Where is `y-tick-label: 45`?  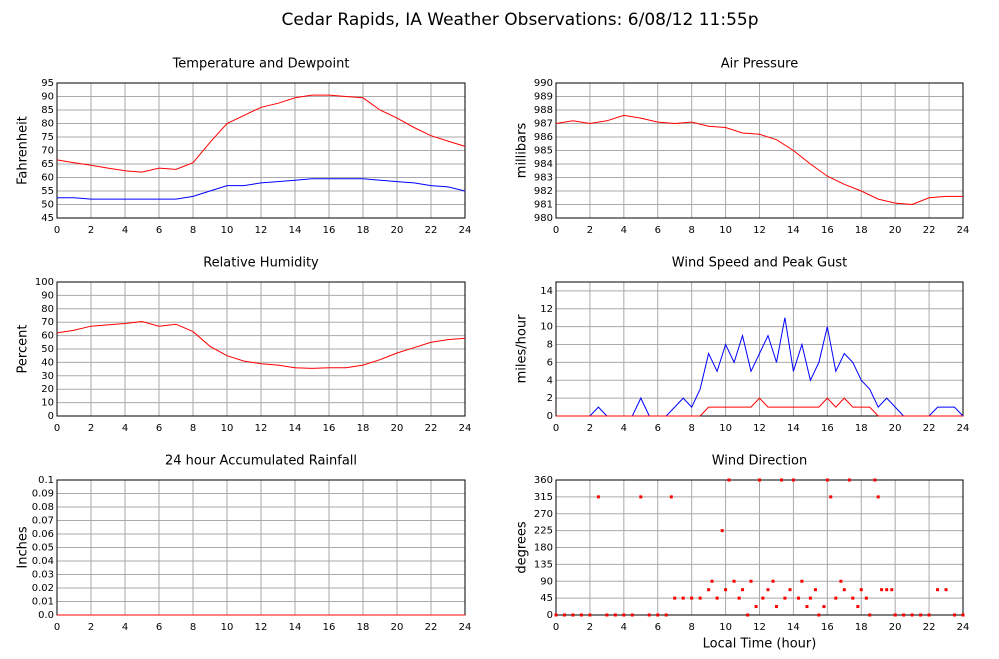
y-tick-label: 45 is located at coordinates (546, 598).